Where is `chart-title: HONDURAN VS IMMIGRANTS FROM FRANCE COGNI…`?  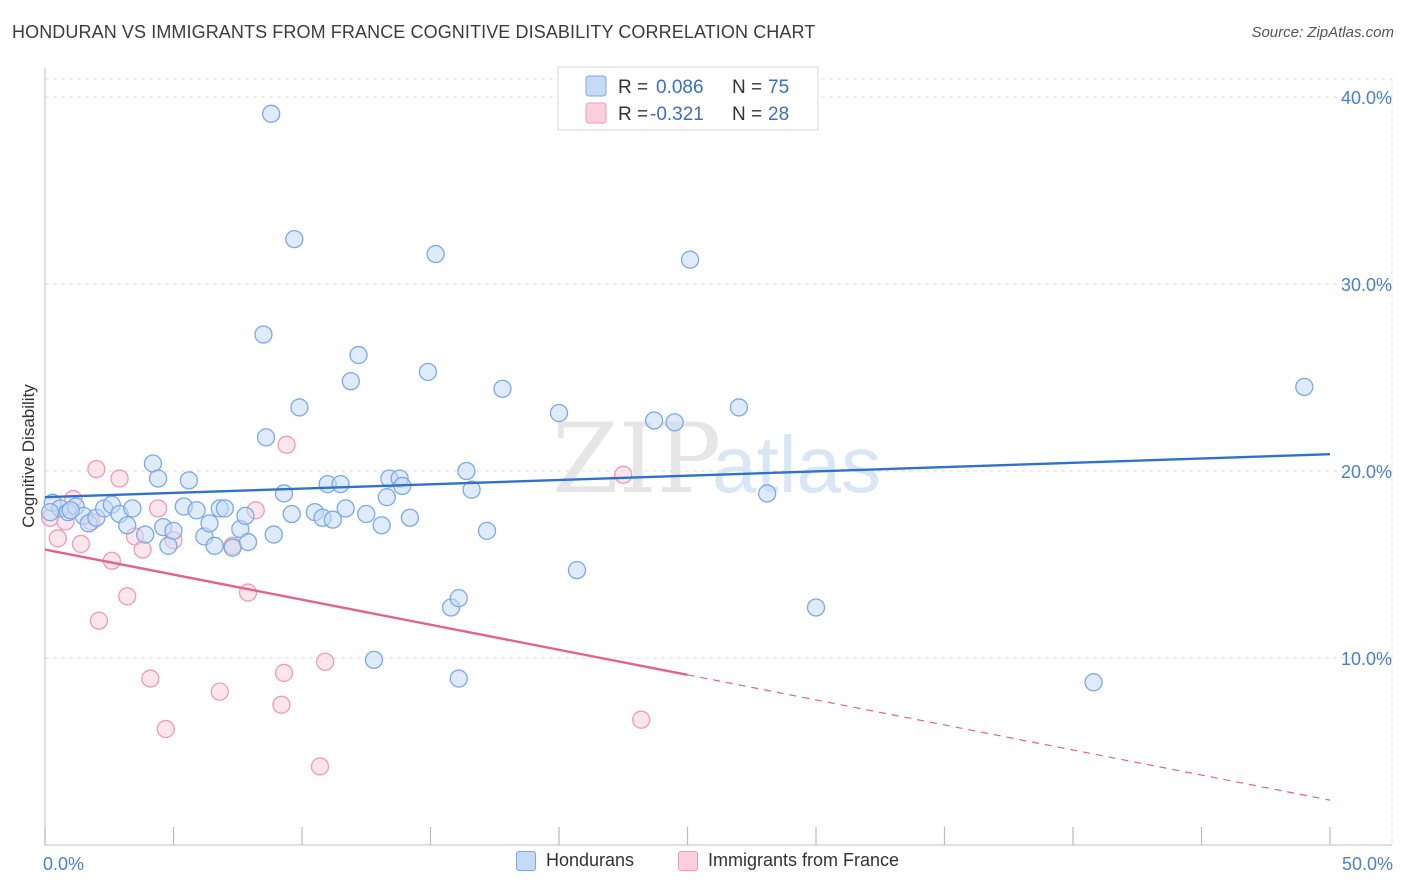 chart-title: HONDURAN VS IMMIGRANTS FROM FRANCE COGNI… is located at coordinates (414, 32).